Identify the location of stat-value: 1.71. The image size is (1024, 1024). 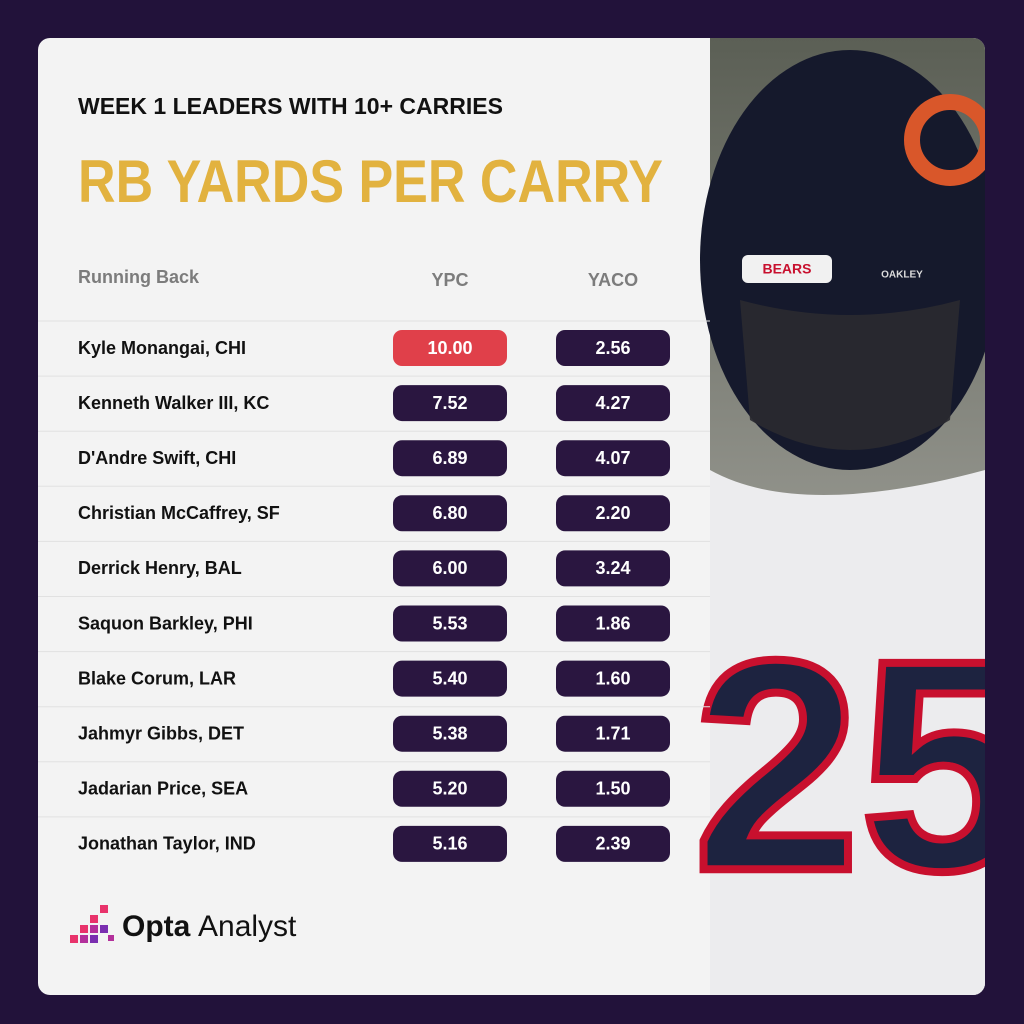
(612, 733).